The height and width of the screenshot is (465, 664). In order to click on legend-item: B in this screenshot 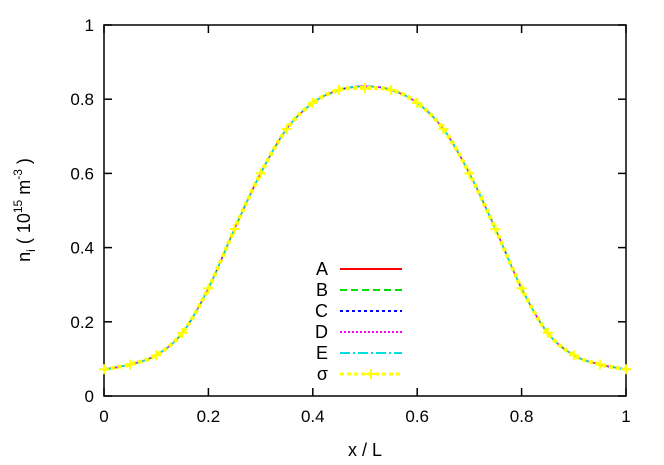, I will do `click(359, 290)`.